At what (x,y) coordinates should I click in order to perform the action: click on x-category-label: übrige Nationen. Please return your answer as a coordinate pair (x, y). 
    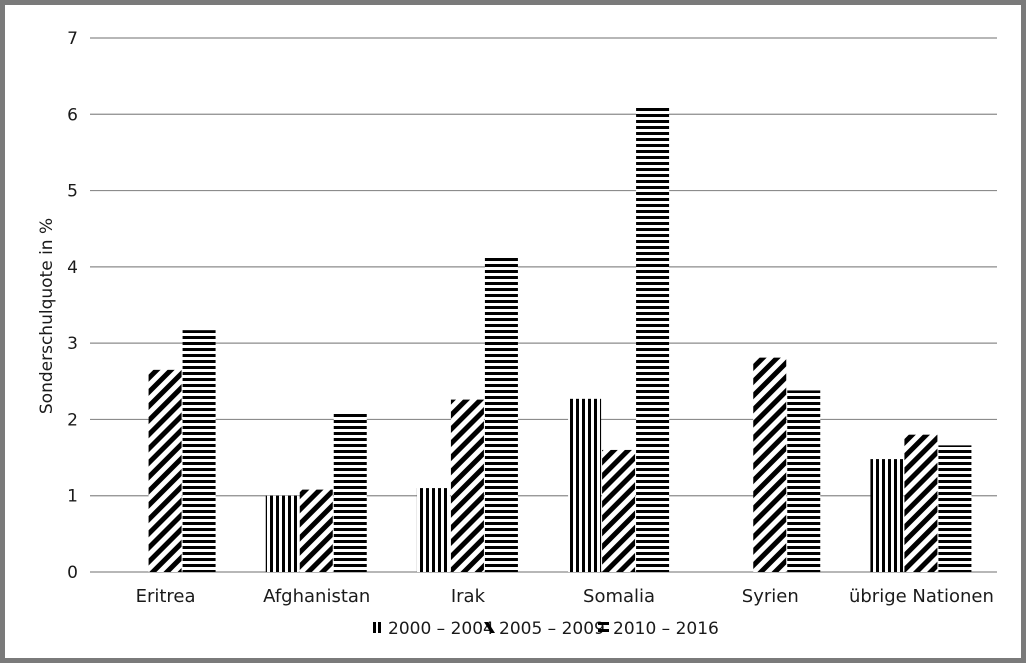
    Looking at the image, I should click on (921, 596).